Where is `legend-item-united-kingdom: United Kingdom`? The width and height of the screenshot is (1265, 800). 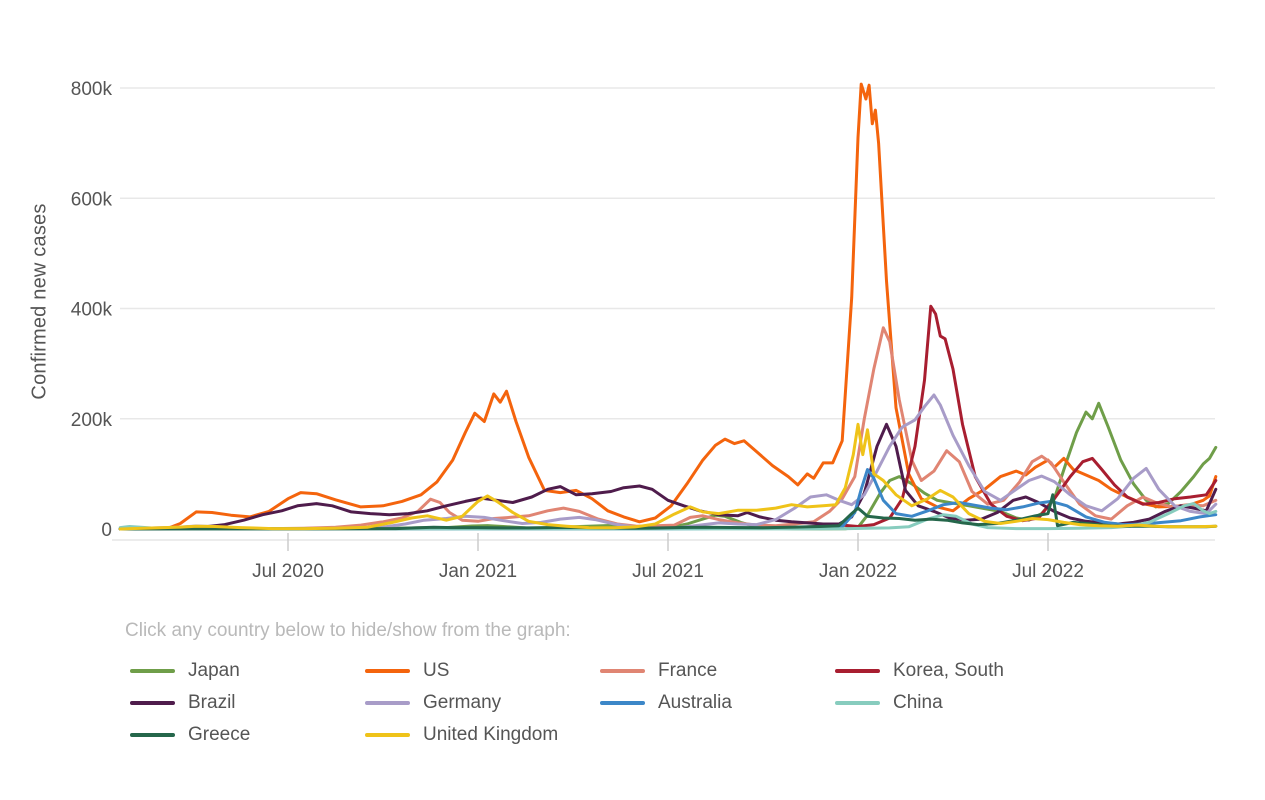 legend-item-united-kingdom: United Kingdom is located at coordinates (482, 735).